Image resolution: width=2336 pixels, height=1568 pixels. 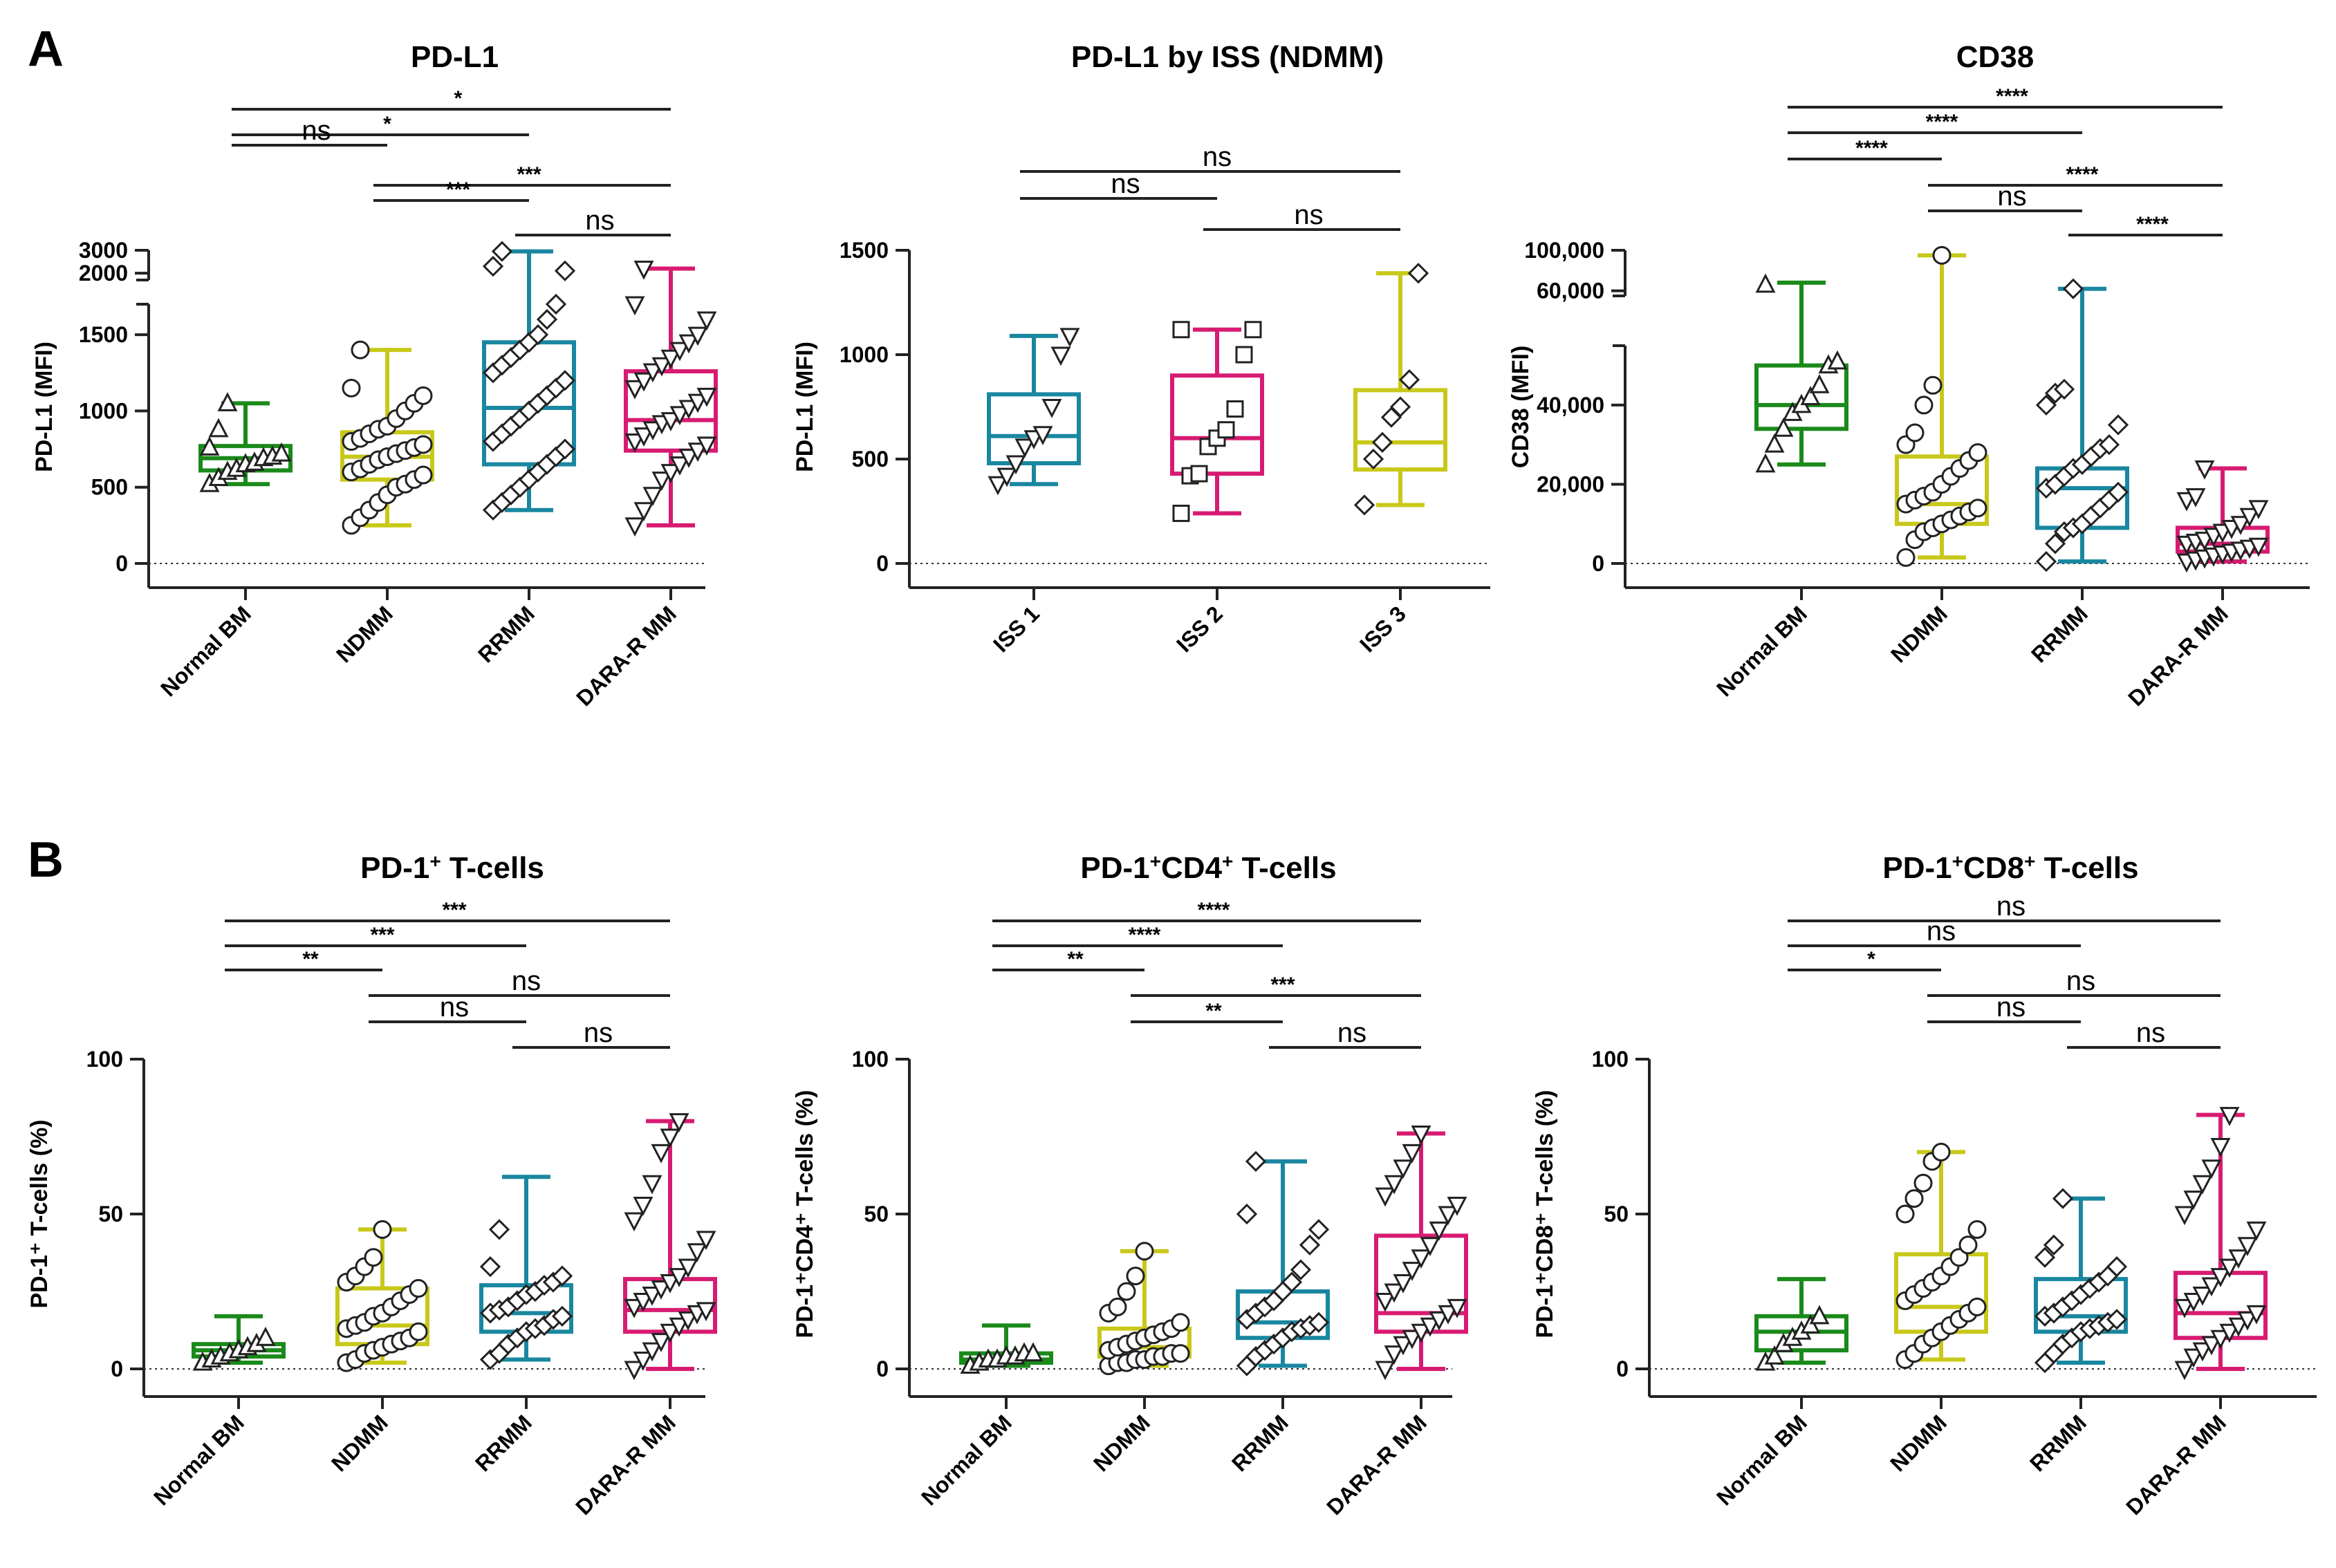 What do you see at coordinates (870, 459) in the screenshot?
I see `y-tick-label: 500` at bounding box center [870, 459].